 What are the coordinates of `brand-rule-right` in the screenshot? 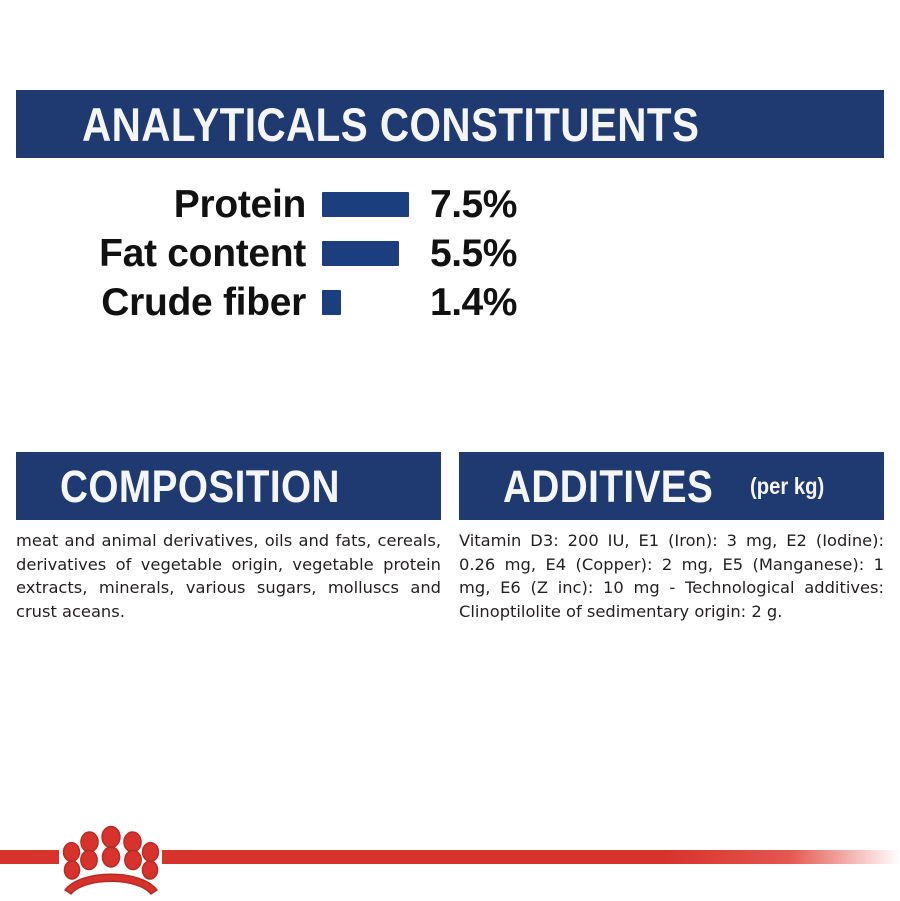 It's located at (531, 857).